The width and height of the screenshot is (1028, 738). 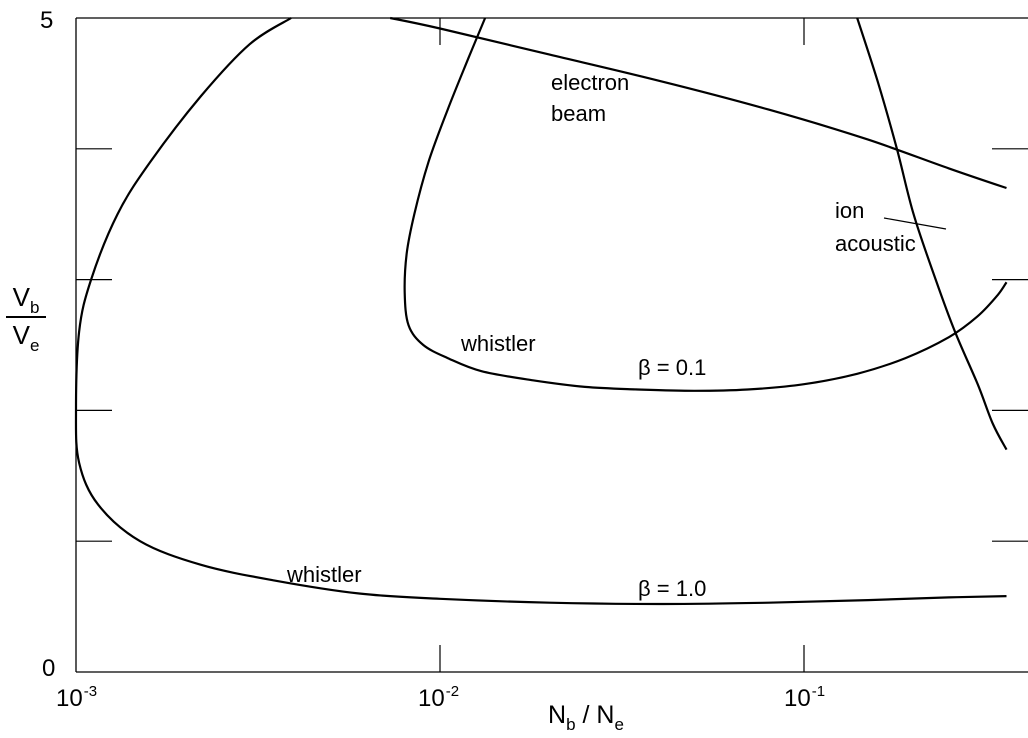 I want to click on x-tick-label: 10⁻¹, so click(x=805, y=697).